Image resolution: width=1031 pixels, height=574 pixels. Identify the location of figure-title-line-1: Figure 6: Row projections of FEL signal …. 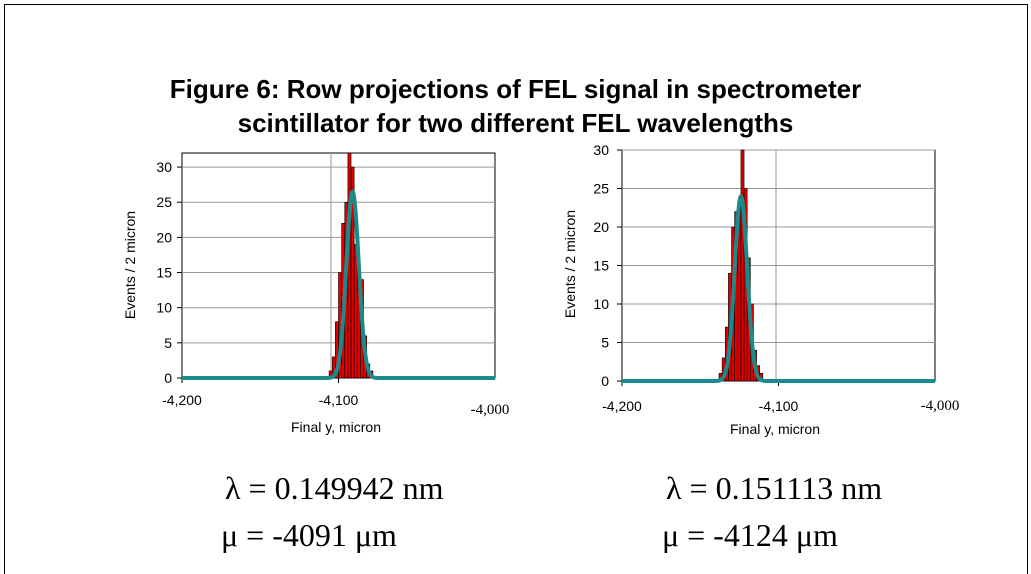
(515, 89).